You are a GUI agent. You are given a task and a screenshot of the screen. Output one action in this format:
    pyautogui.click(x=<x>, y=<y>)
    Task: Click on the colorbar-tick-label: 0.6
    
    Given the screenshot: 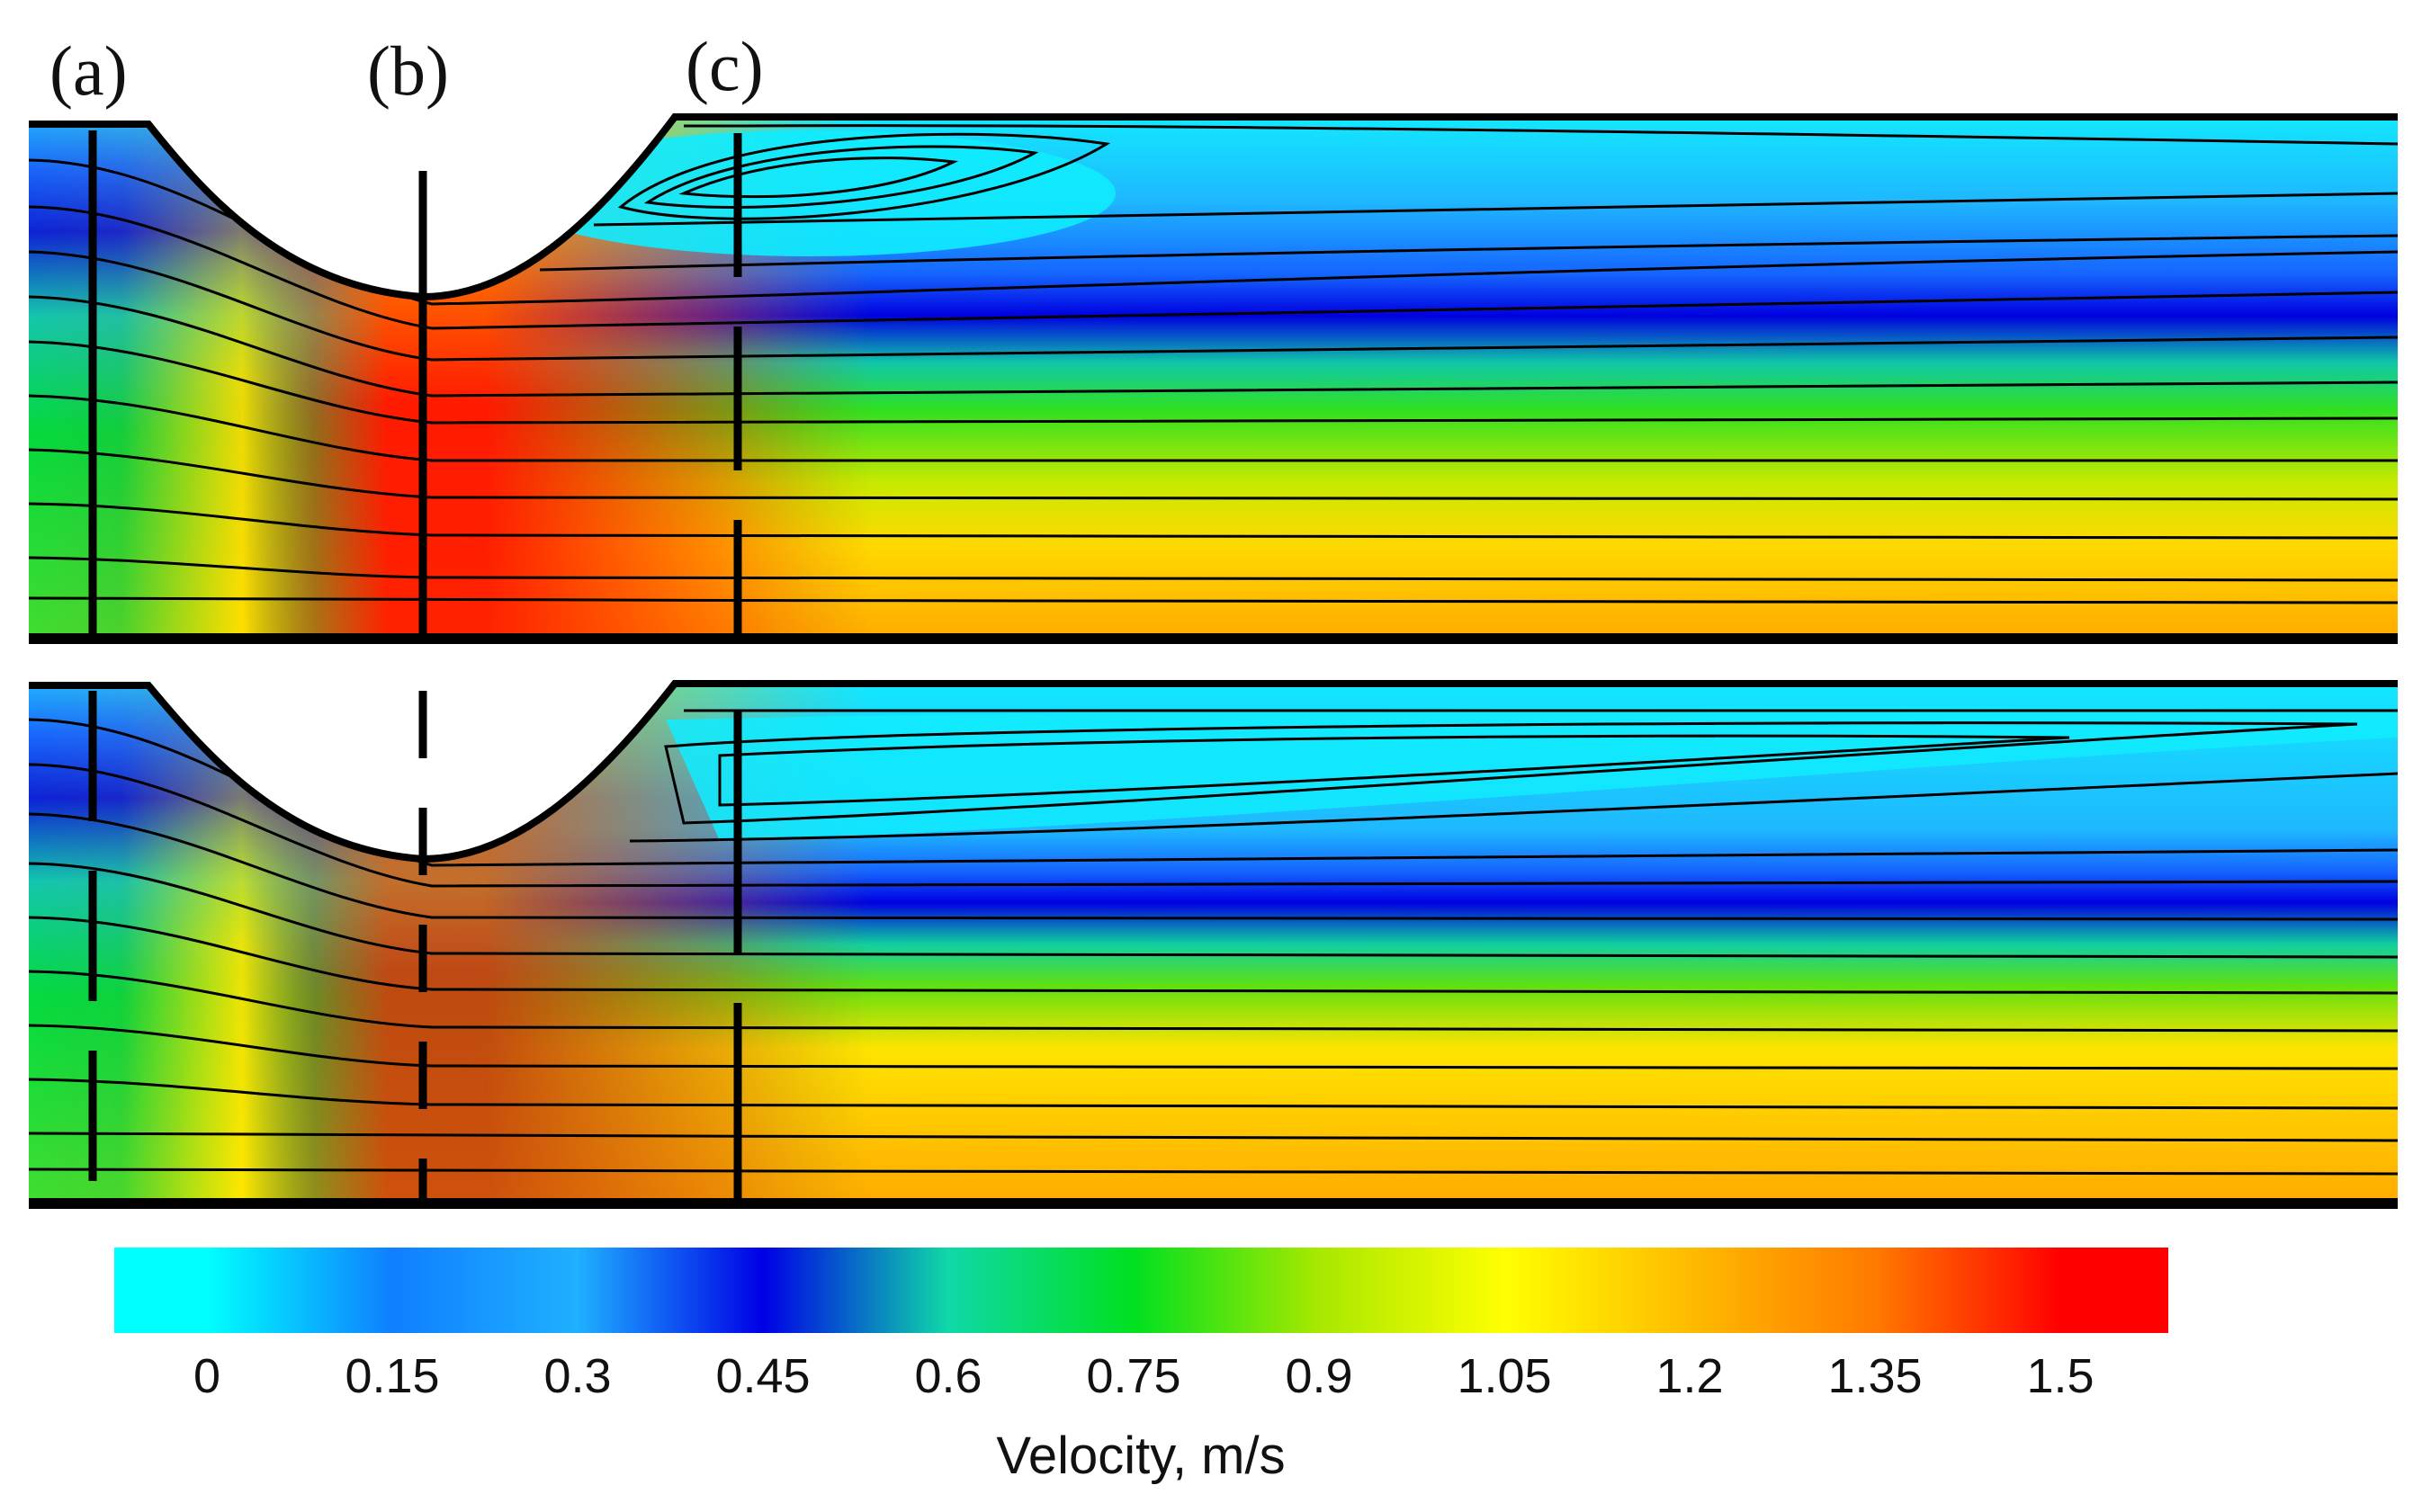 What is the action you would take?
    pyautogui.click(x=948, y=1376)
    